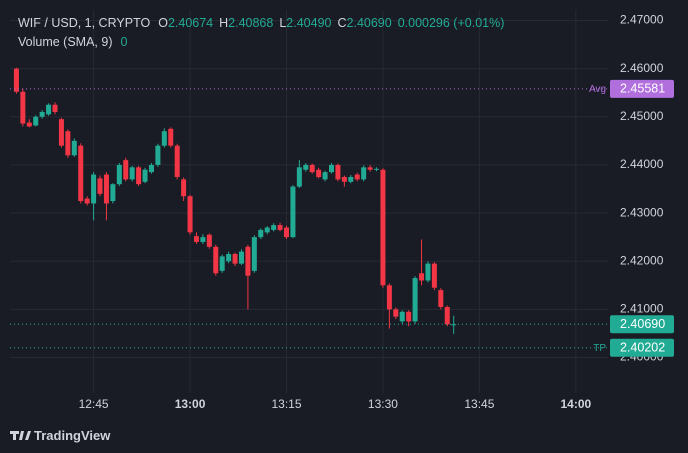 The width and height of the screenshot is (688, 453). I want to click on ohlc-key: L, so click(282, 23).